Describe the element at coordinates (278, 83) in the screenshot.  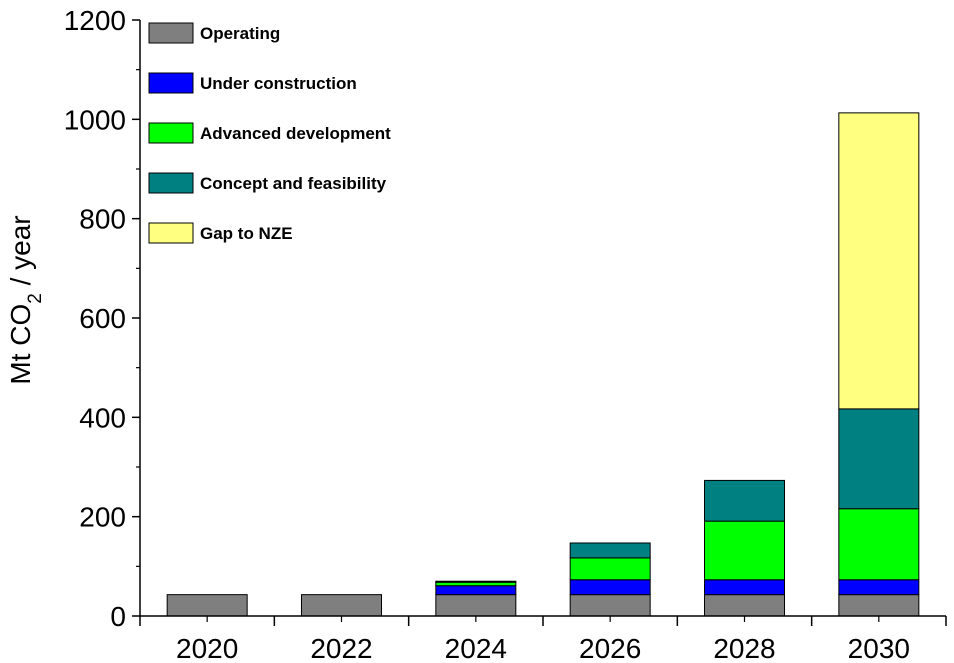
I see `legend-label: Under construction` at that location.